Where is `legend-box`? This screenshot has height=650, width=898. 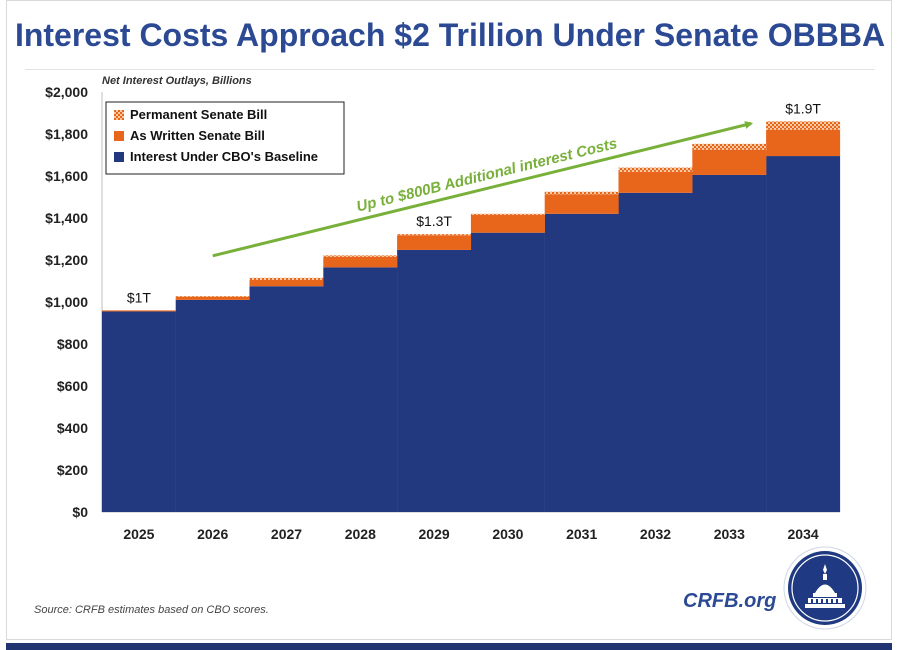 legend-box is located at coordinates (225, 138).